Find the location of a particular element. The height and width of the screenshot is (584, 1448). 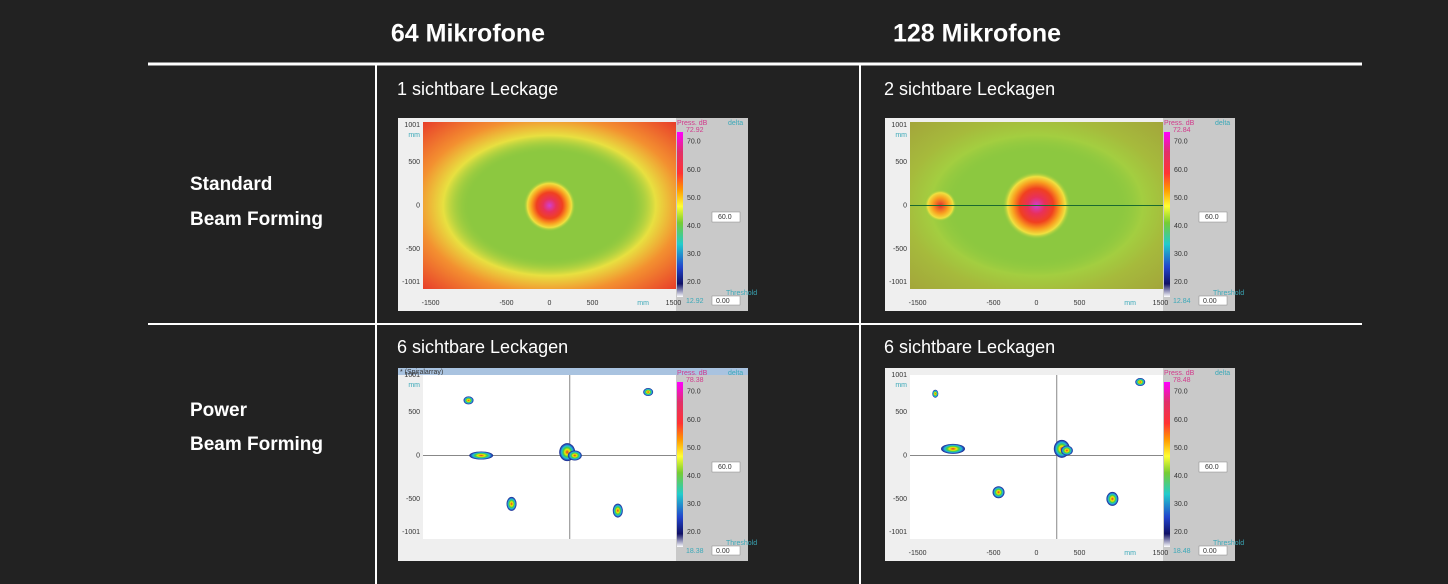

x-tick-label: 1500 is located at coordinates (674, 303).